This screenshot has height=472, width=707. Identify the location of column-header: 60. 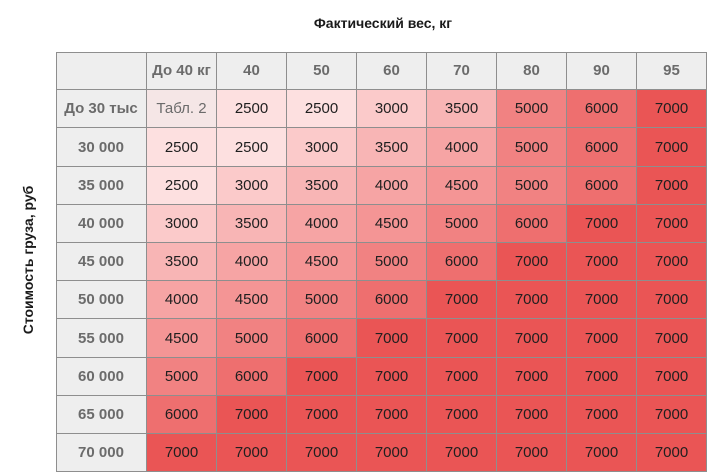
(392, 71).